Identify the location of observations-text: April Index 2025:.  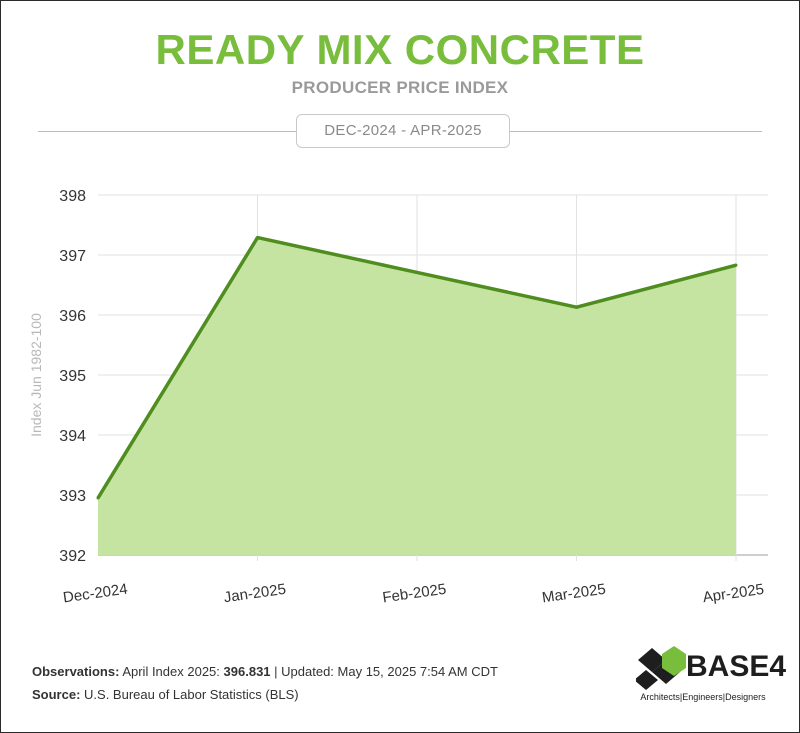
(171, 671).